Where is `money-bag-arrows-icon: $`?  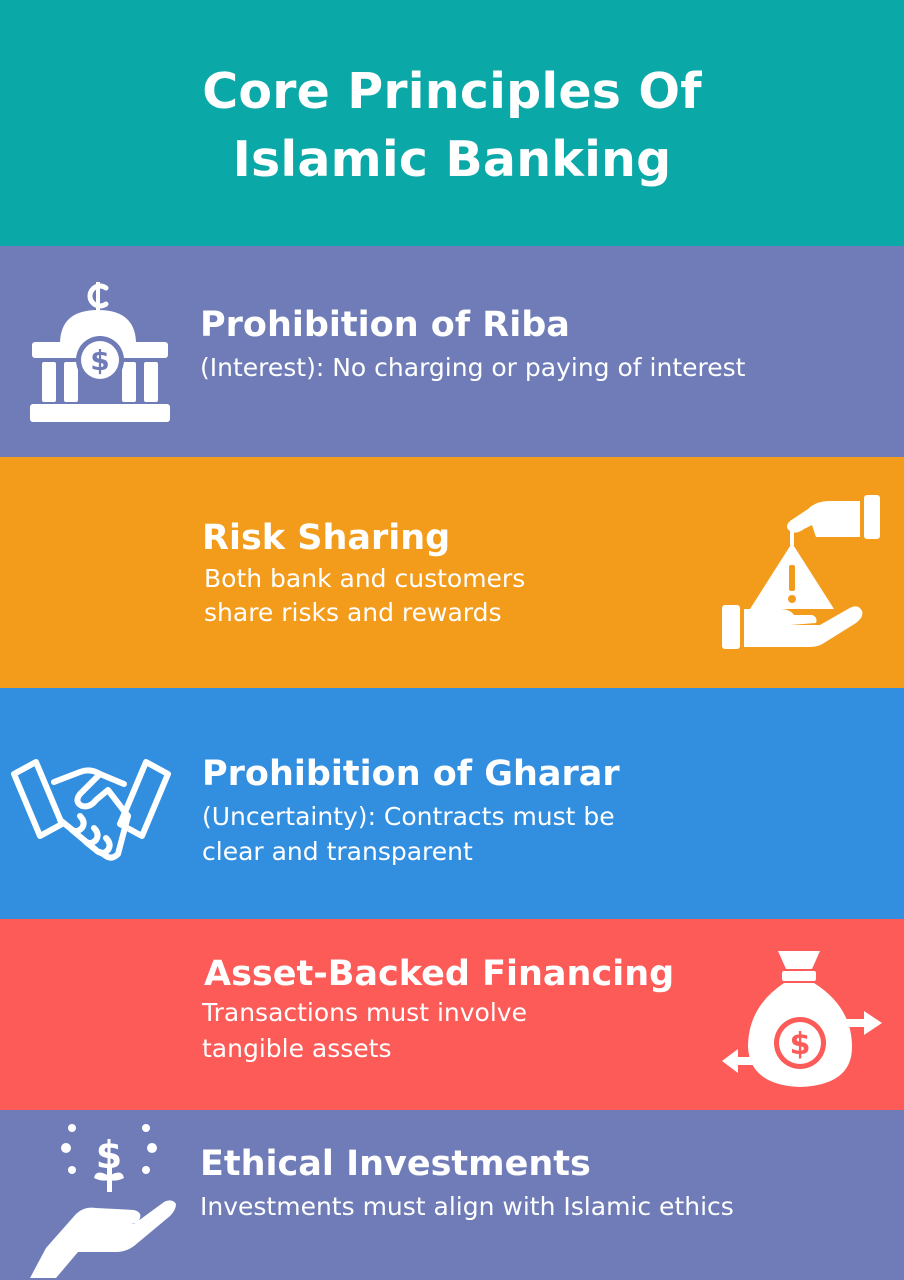 money-bag-arrows-icon: $ is located at coordinates (802, 1019).